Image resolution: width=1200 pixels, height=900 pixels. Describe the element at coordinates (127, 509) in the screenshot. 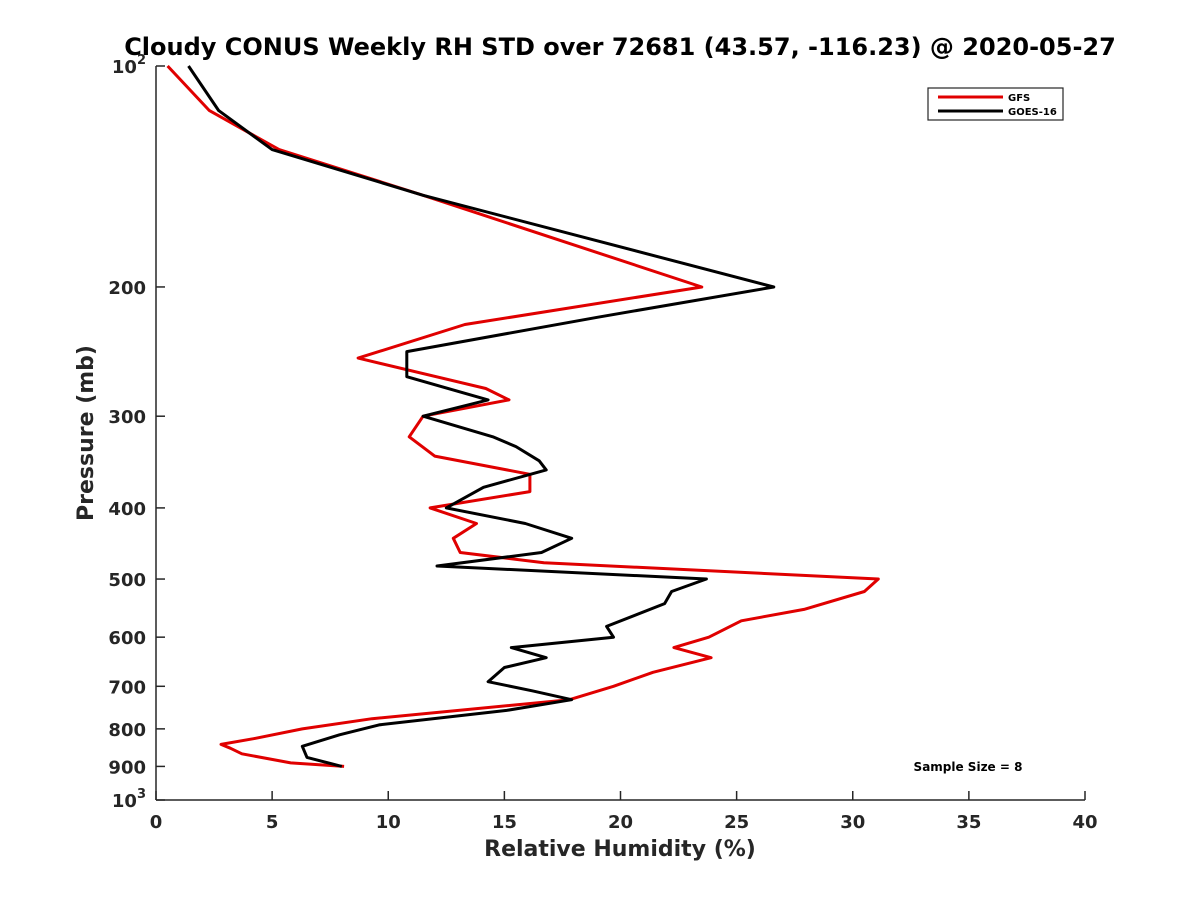

I see `y-tick-label: 400` at that location.